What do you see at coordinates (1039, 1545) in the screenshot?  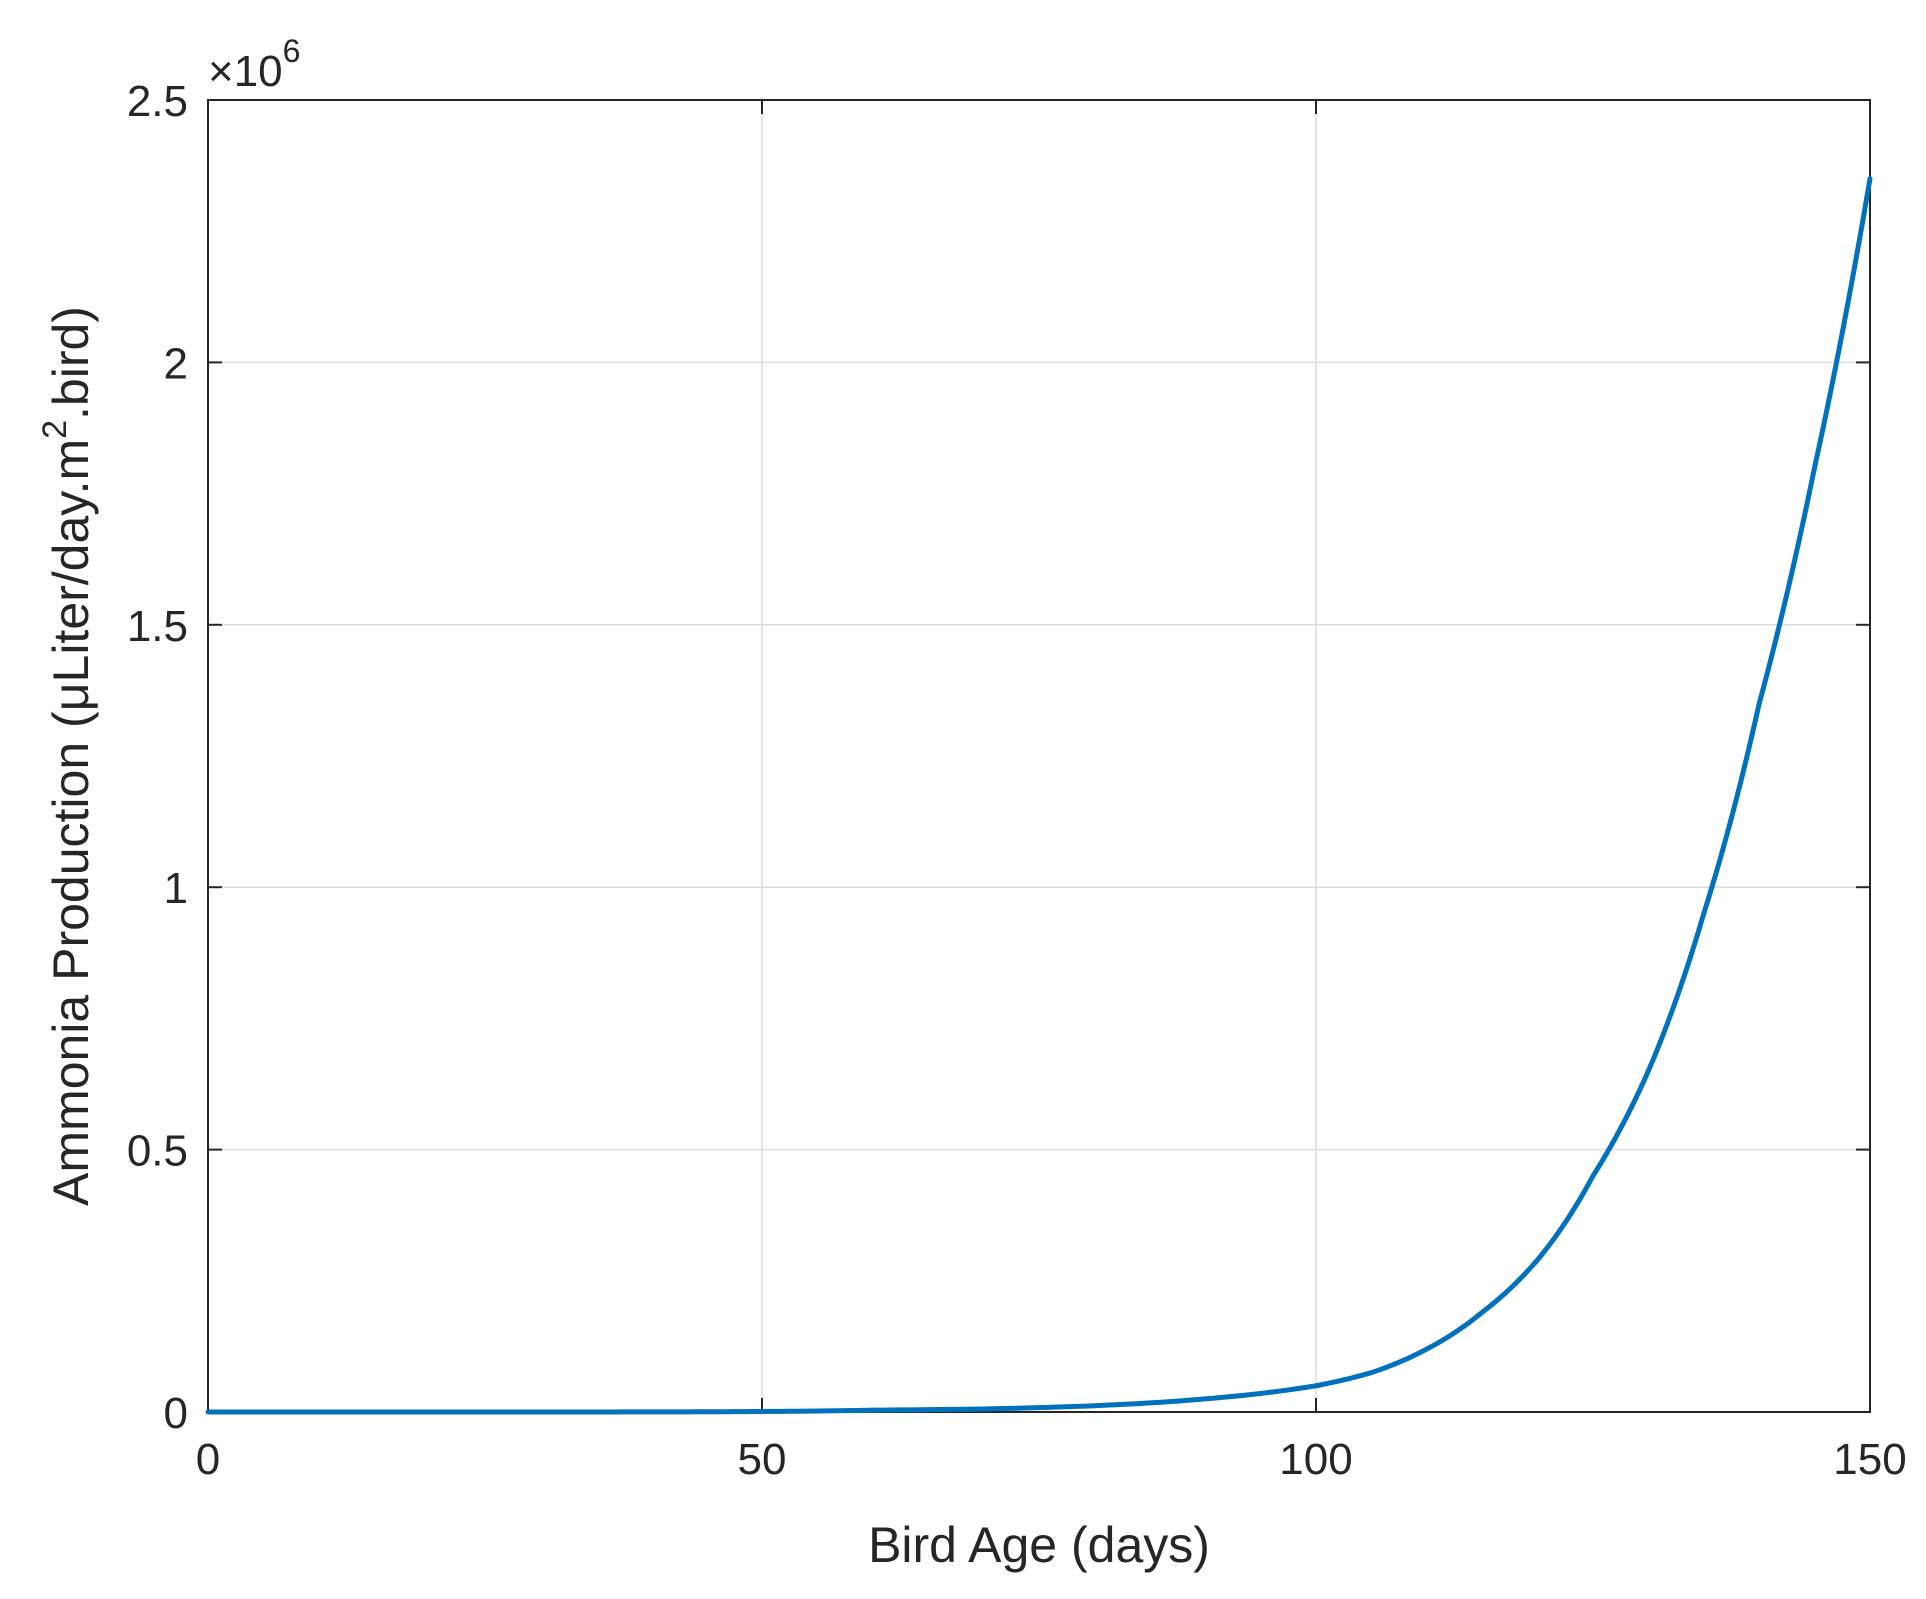 I see `x-axis-label: Bird Age (days)` at bounding box center [1039, 1545].